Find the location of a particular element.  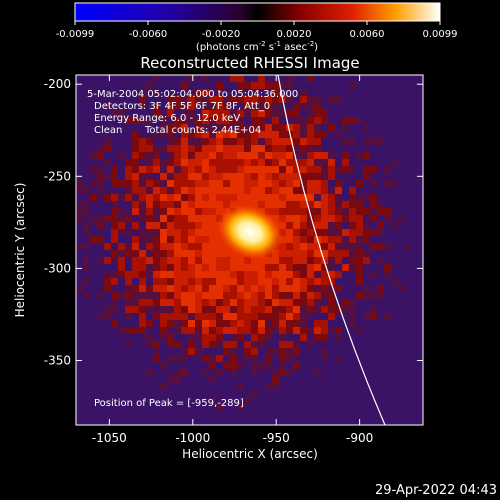

detectors-text: Detectors: 3F 4F 5F 6F 7F 8F, Att_0 is located at coordinates (182, 106).